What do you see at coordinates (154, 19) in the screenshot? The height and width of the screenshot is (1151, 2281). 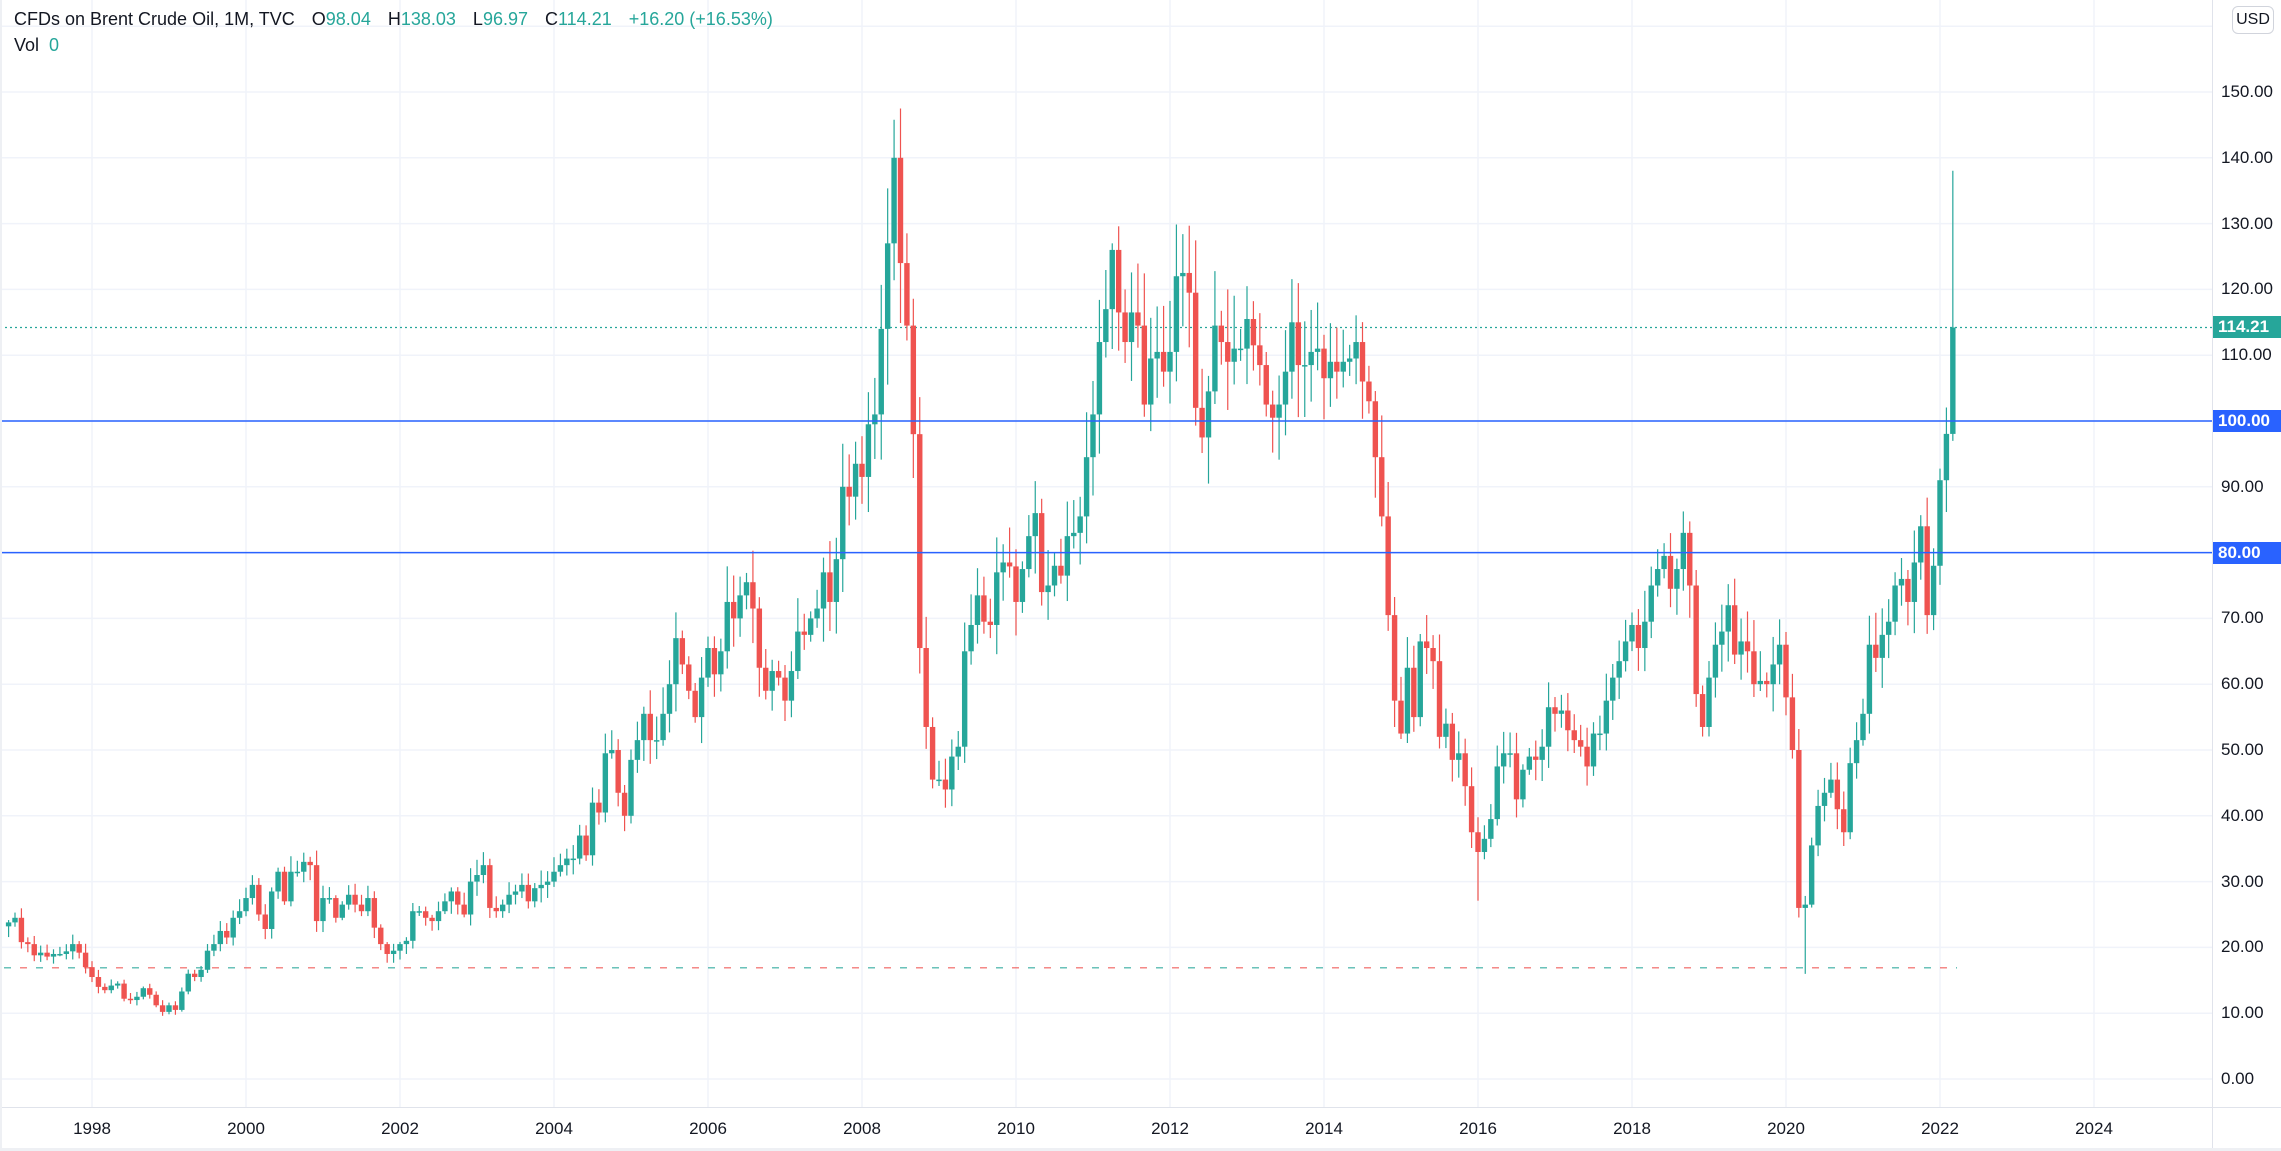 I see `symbol-title: CFDs on Brent Crude Oil, 1M, TVC` at bounding box center [154, 19].